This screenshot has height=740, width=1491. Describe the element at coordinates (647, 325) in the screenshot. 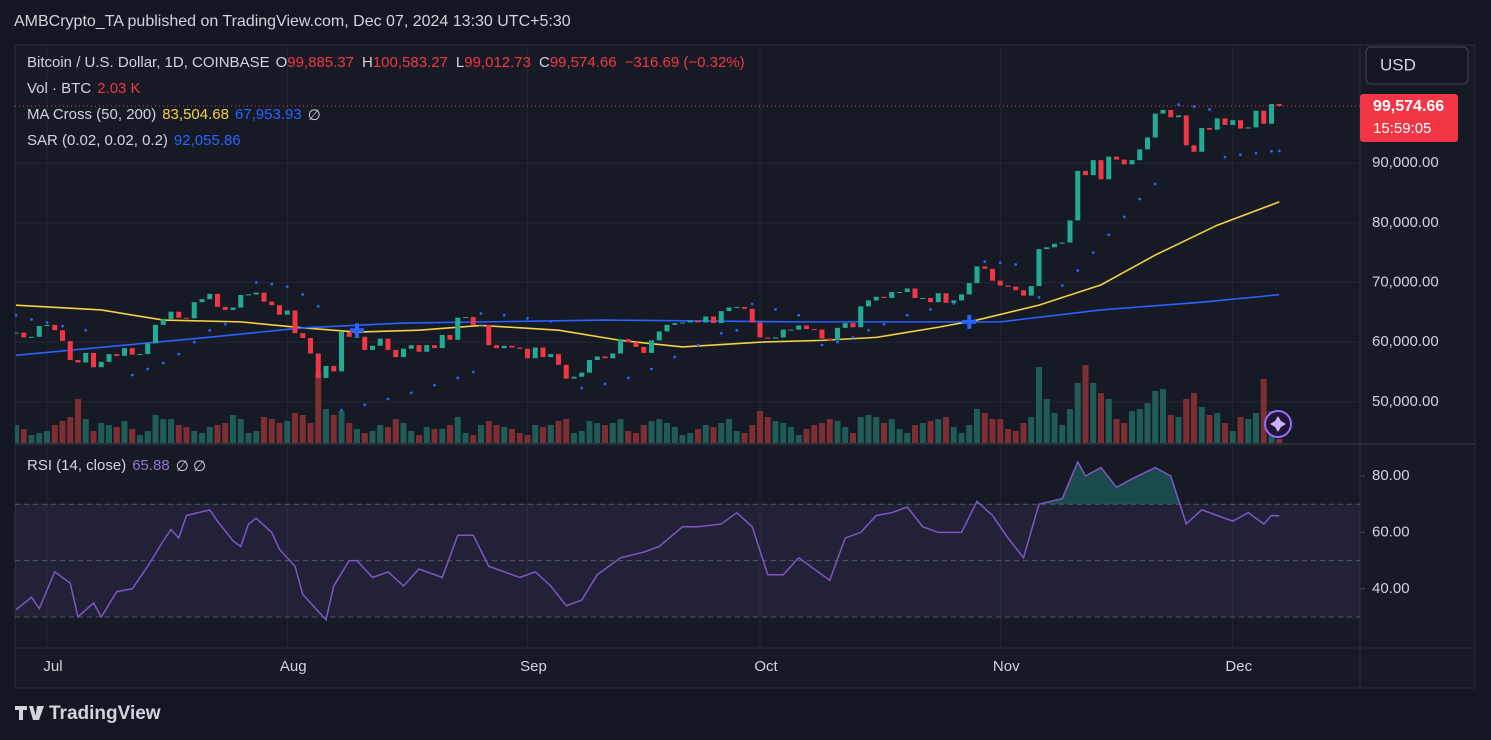

I see `ma-line` at that location.